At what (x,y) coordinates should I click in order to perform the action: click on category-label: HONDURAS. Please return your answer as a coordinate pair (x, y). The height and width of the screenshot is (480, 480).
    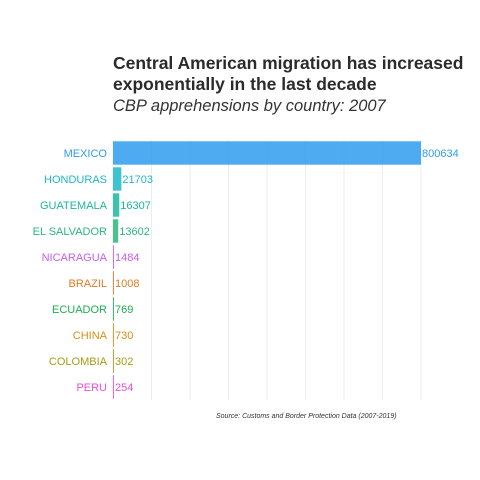
    Looking at the image, I should click on (75, 180).